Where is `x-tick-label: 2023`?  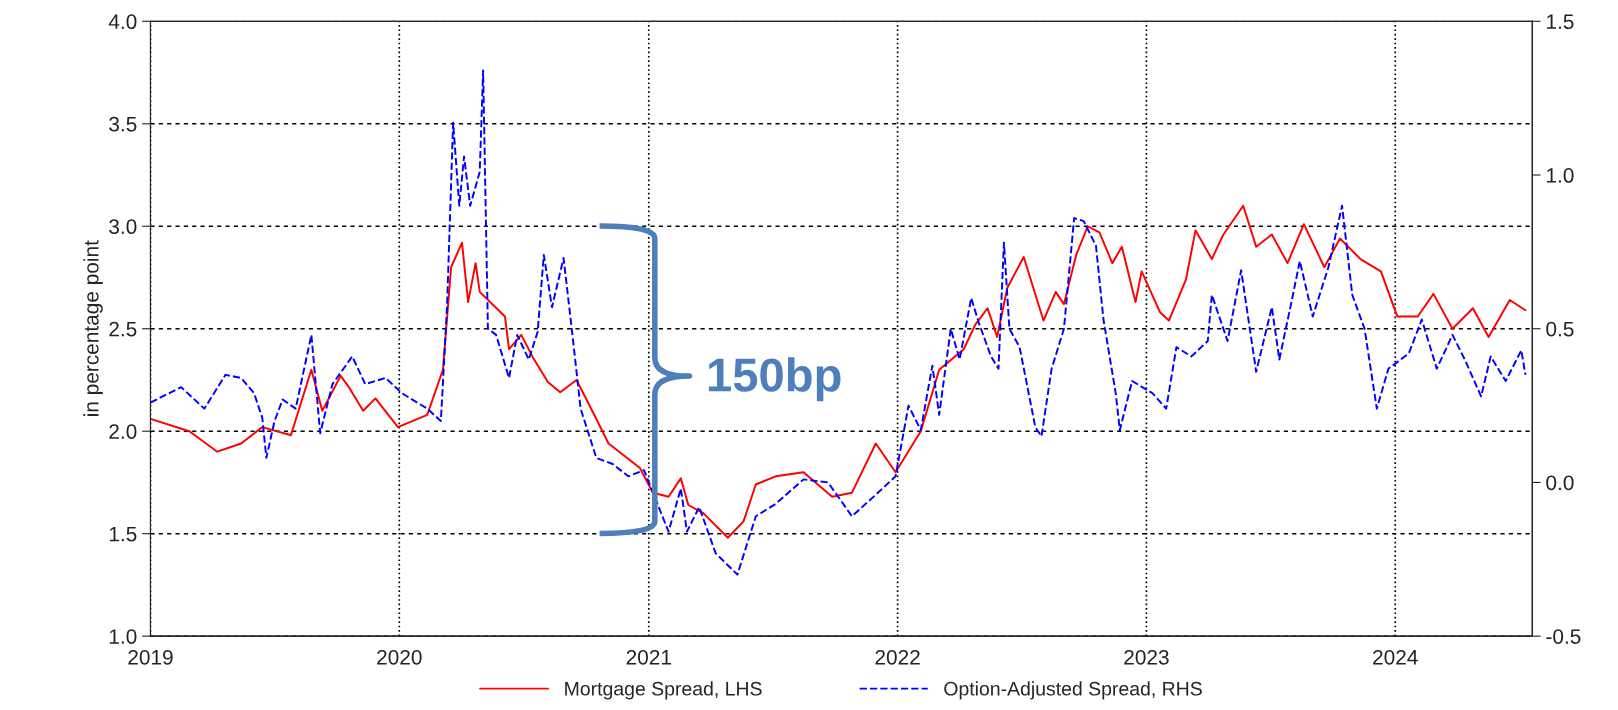 x-tick-label: 2023 is located at coordinates (1146, 657).